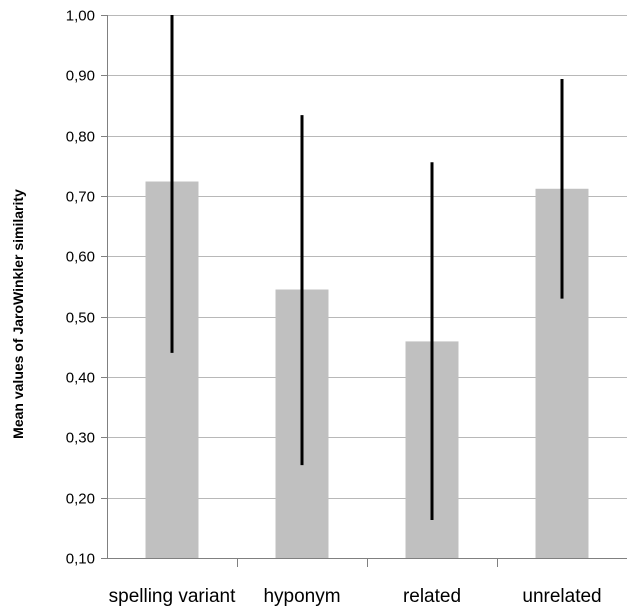 Image resolution: width=627 pixels, height=608 pixels. What do you see at coordinates (301, 596) in the screenshot?
I see `x-tick-label: hyponym` at bounding box center [301, 596].